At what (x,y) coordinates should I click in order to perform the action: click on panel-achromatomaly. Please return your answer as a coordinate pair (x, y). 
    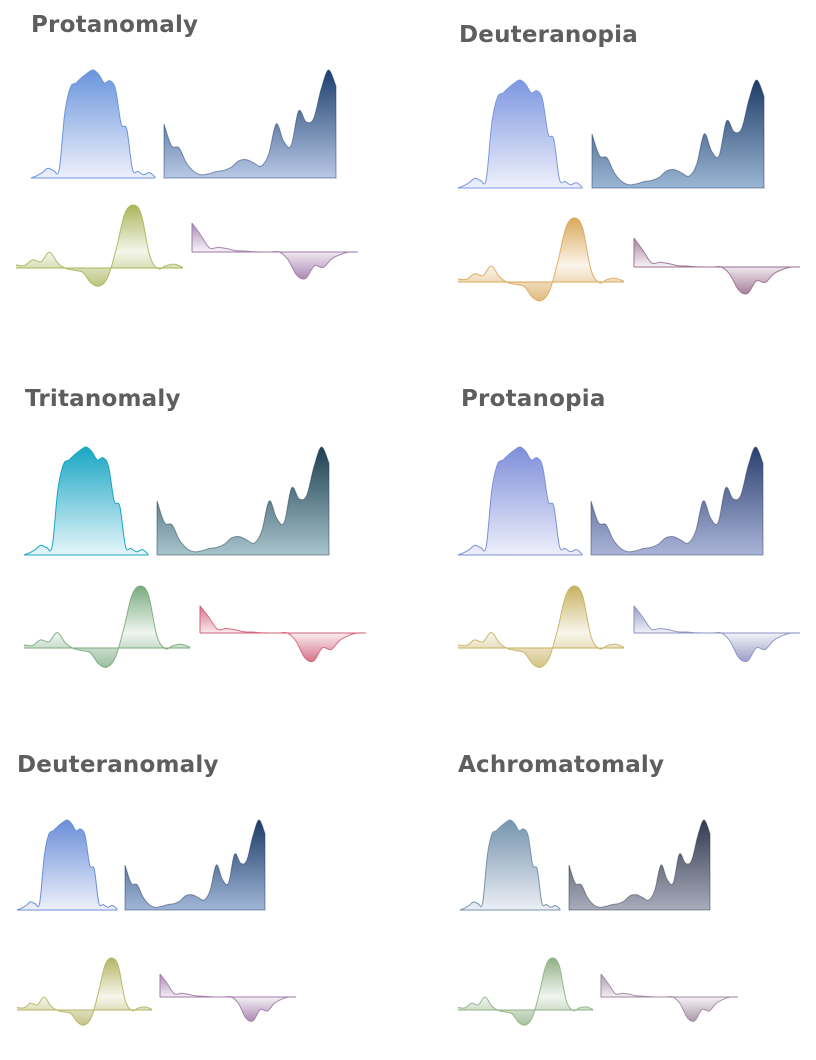
    Looking at the image, I should click on (598, 922).